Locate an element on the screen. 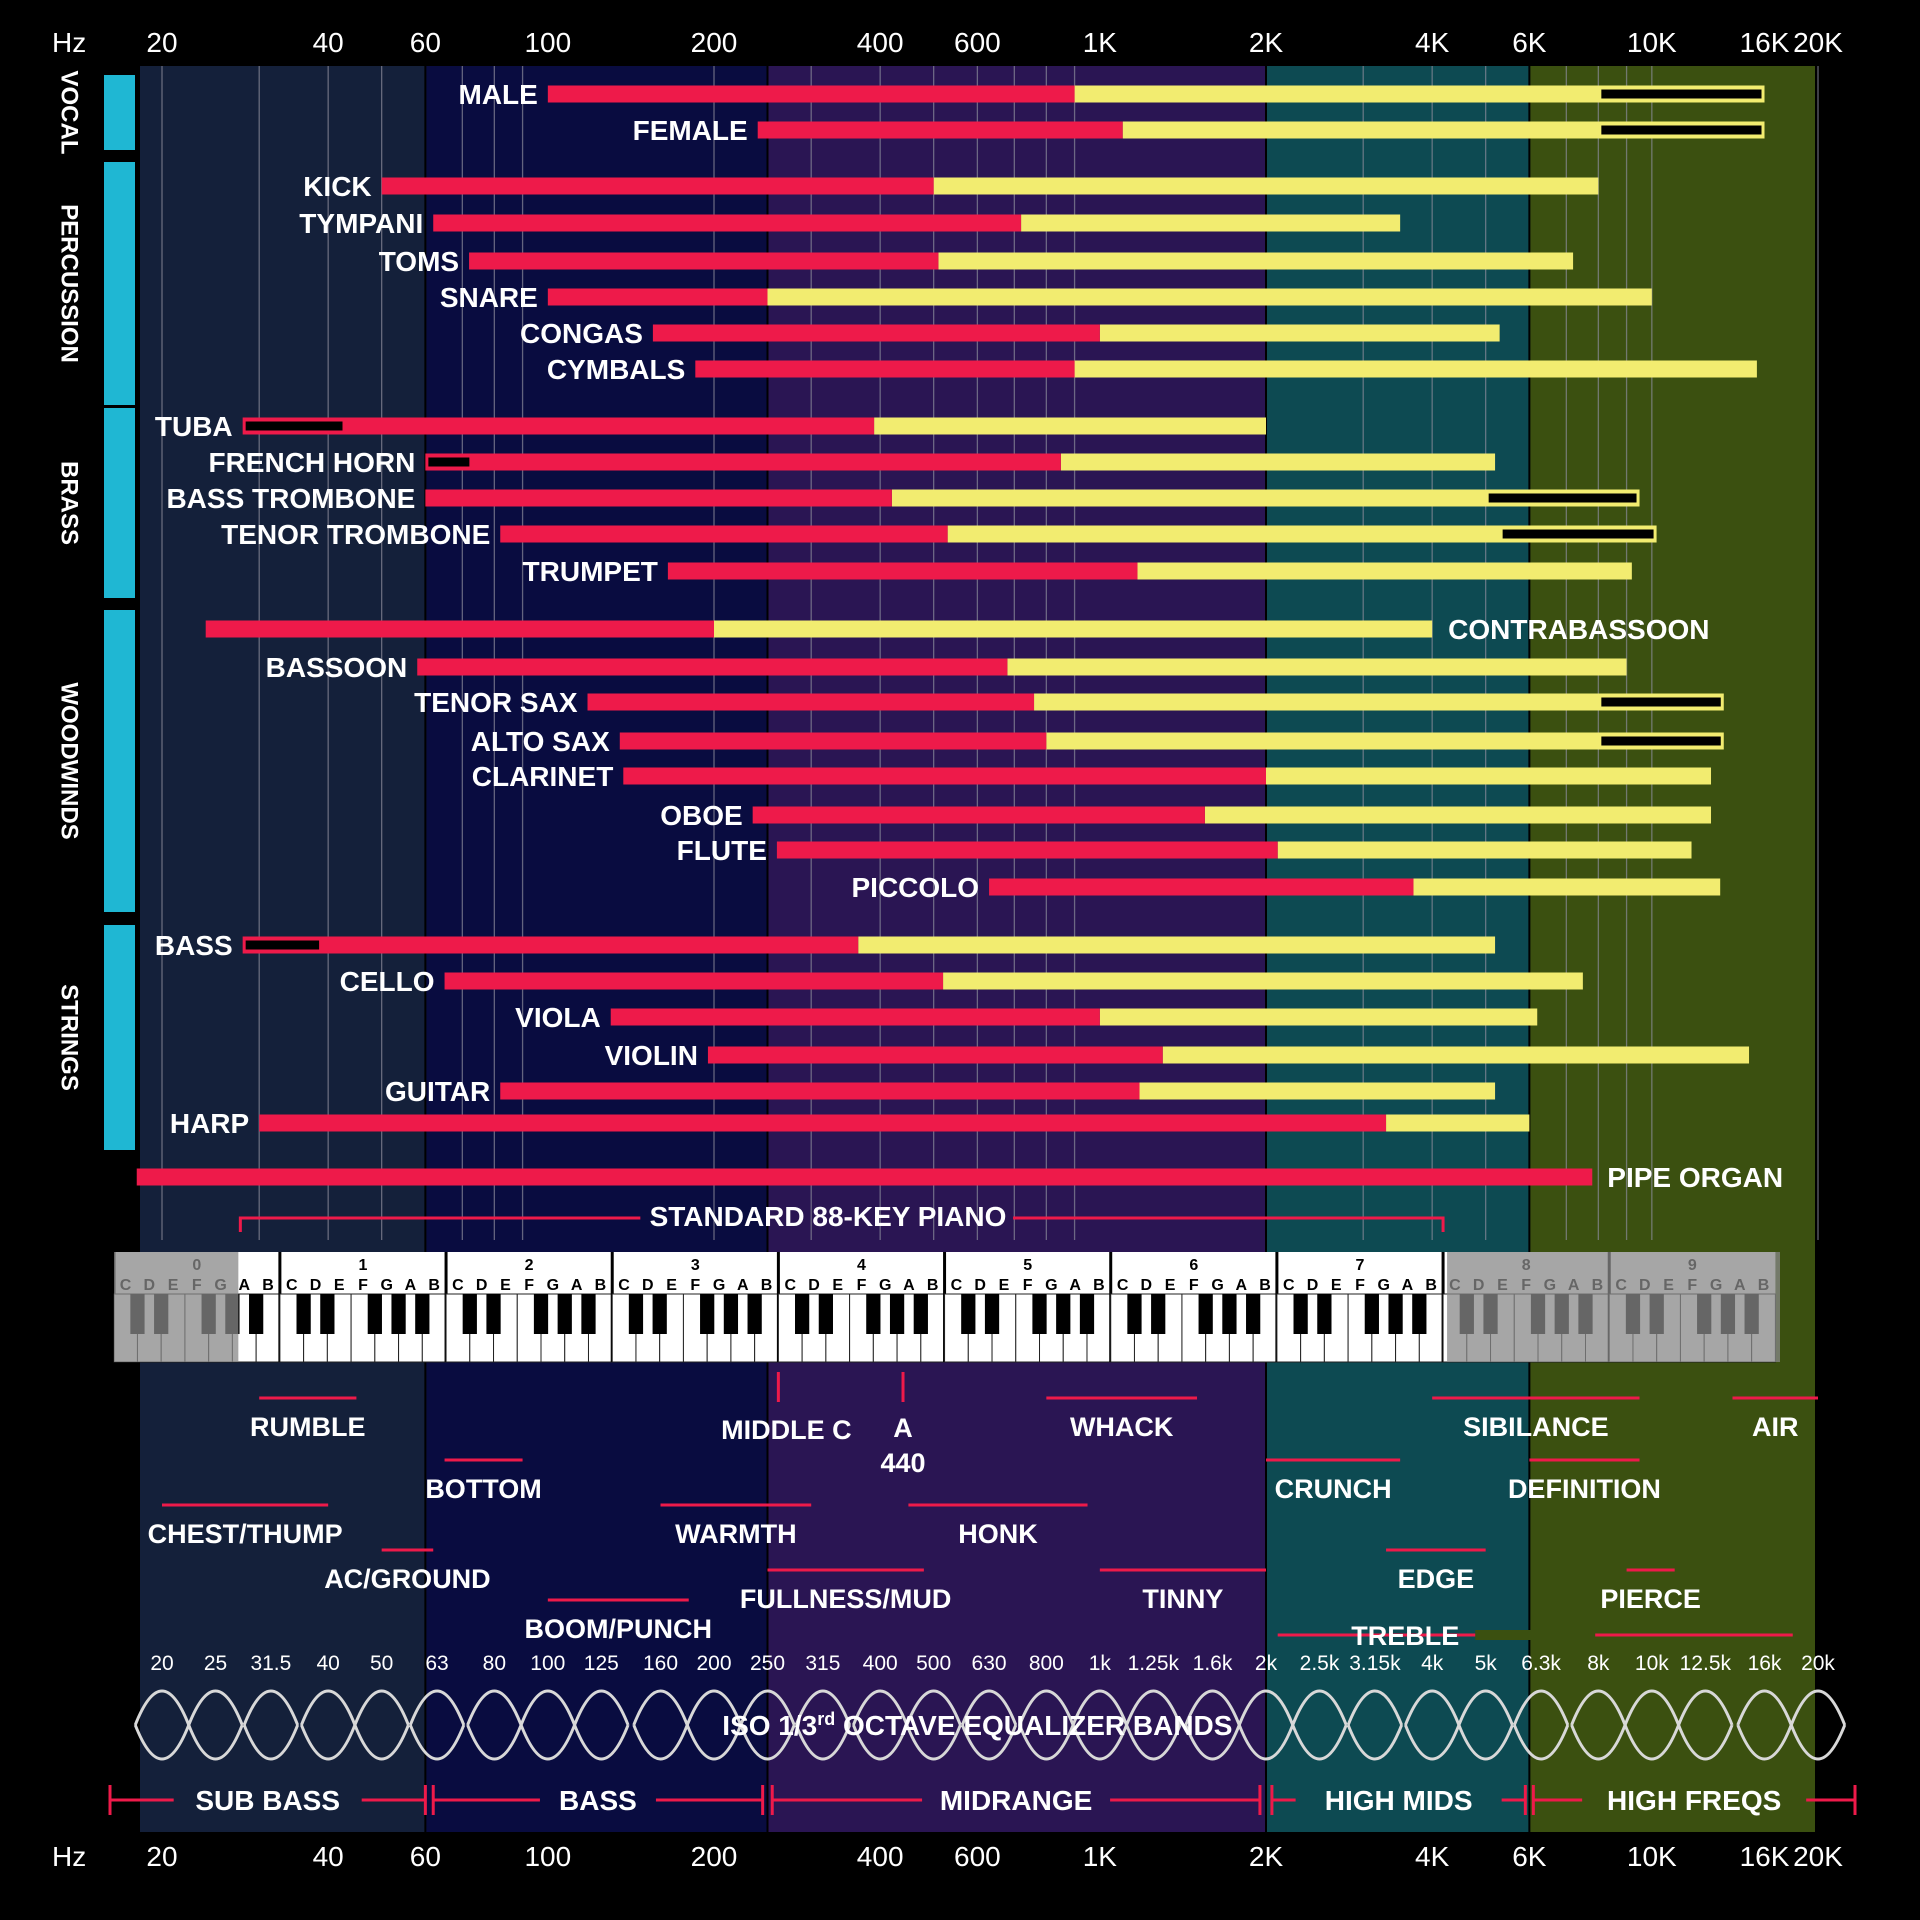 This screenshot has width=1920, height=1920. instrument-guitar: GUITAR is located at coordinates (940, 1091).